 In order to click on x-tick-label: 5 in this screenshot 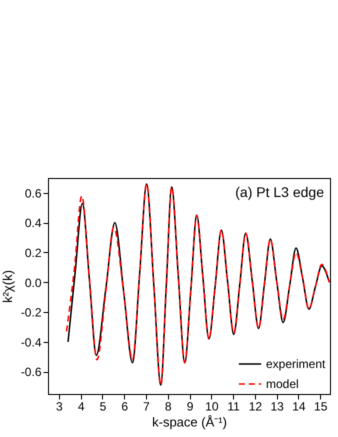, I will do `click(103, 407)`.